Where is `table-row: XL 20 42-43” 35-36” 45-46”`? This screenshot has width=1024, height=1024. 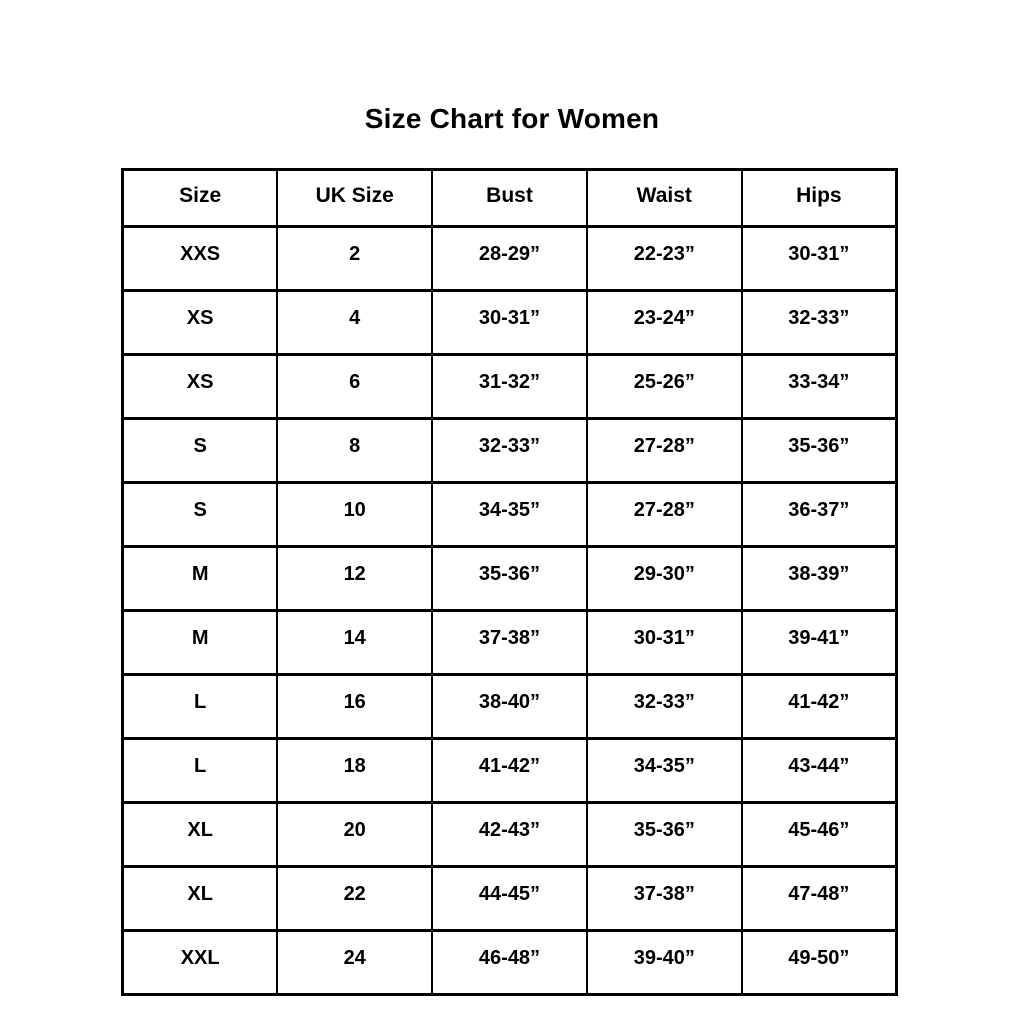 table-row: XL 20 42-43” 35-36” 45-46” is located at coordinates (509, 834).